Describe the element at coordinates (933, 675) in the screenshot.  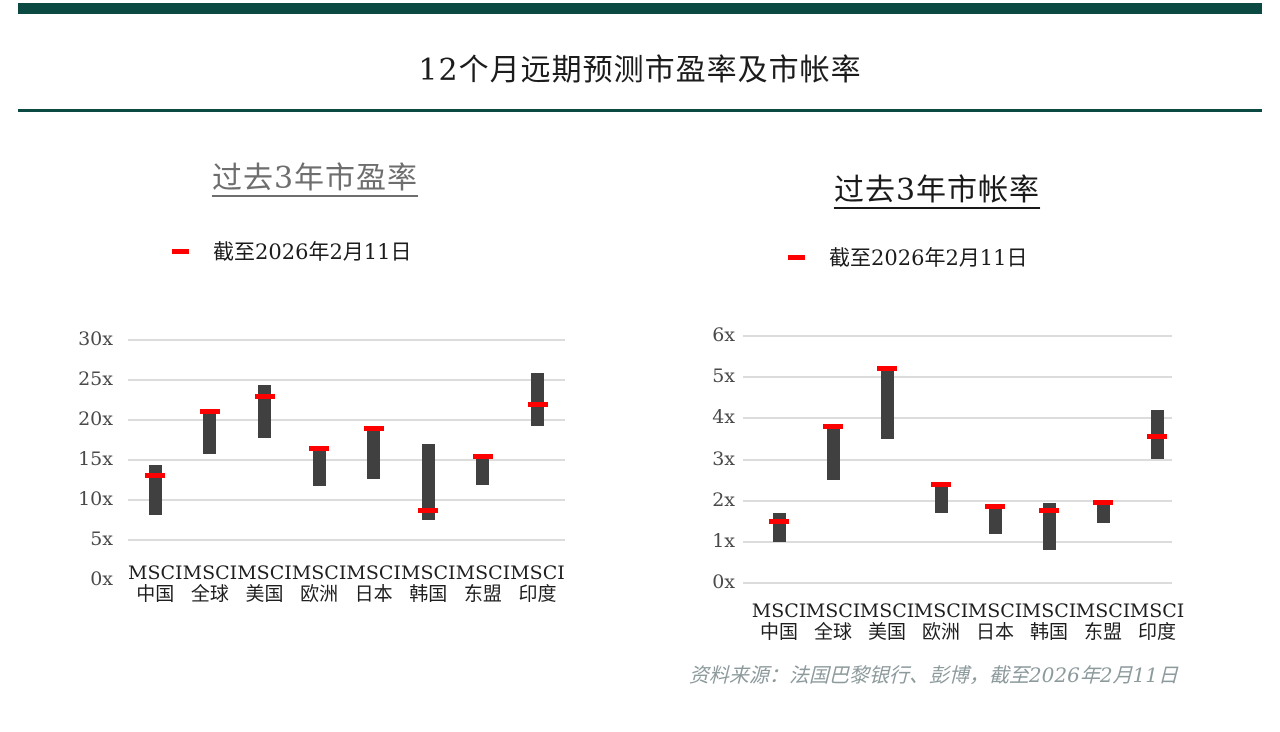
I see `source-note: 资料来源：法国巴黎银行、彭博，截至2026年2月11日` at that location.